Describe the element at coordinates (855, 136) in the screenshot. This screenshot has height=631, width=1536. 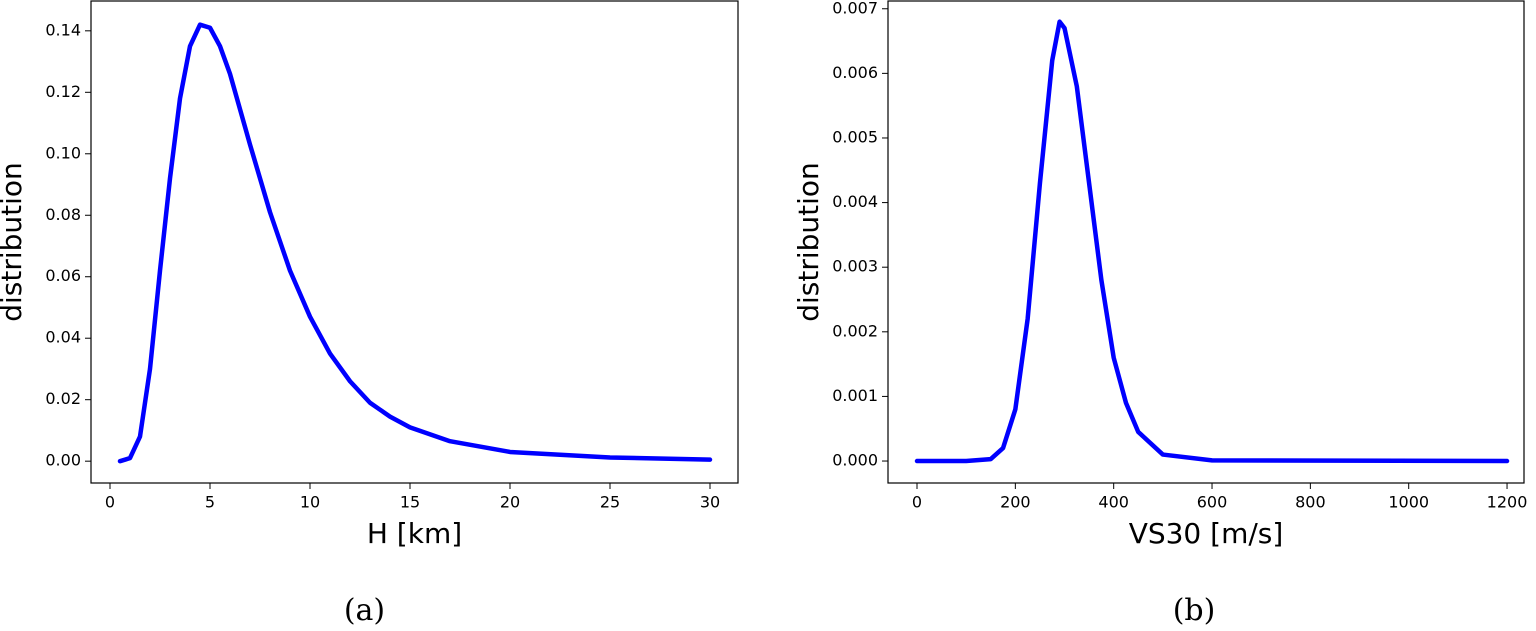
I see `y-tick-label: 0.005` at that location.